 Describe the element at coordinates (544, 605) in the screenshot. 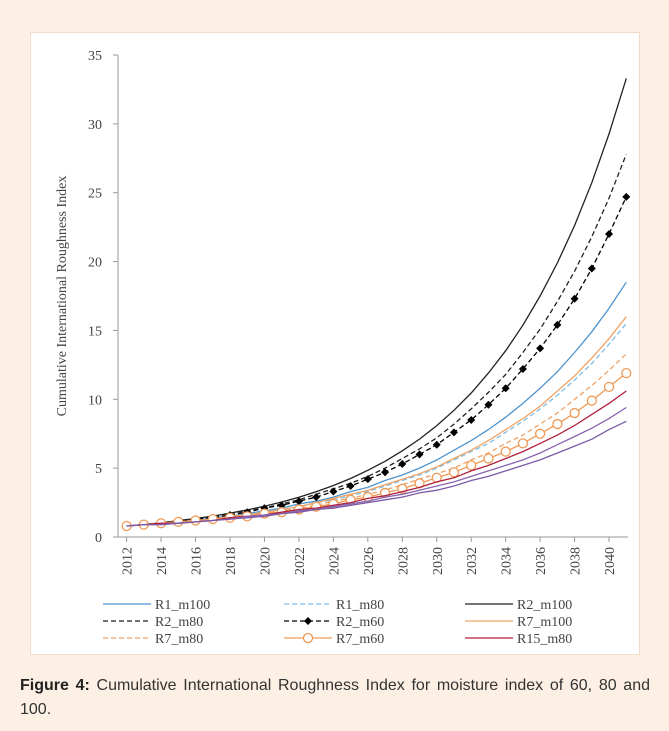

I see `legend-label: R2_m100` at that location.